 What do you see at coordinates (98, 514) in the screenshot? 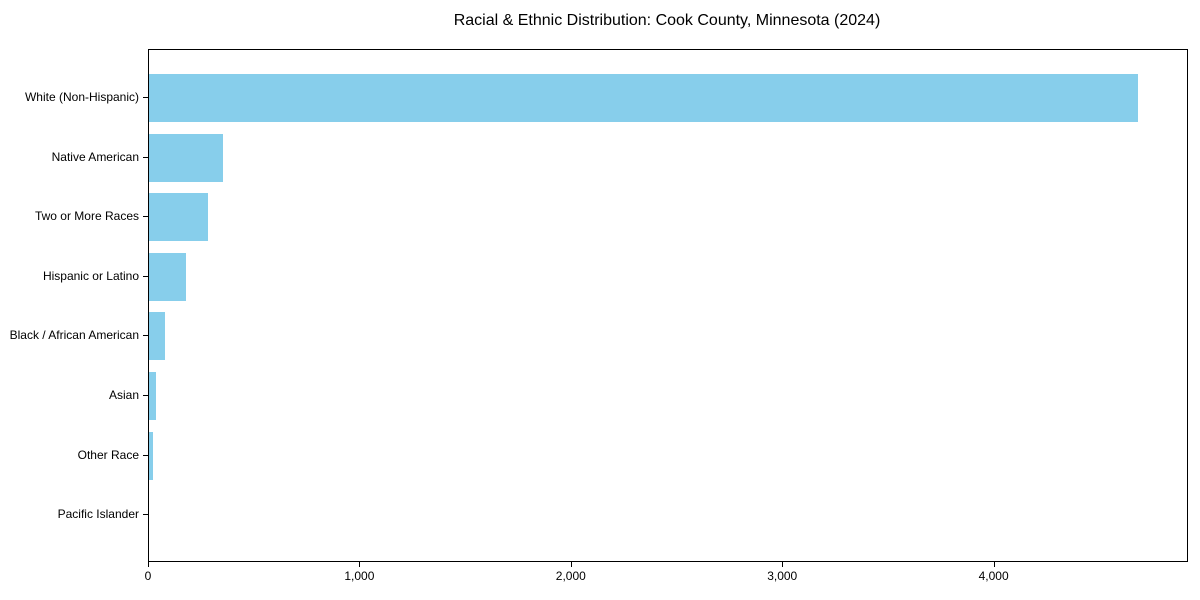
I see `y-tick-label-pacific-islander: Pacific Islander` at bounding box center [98, 514].